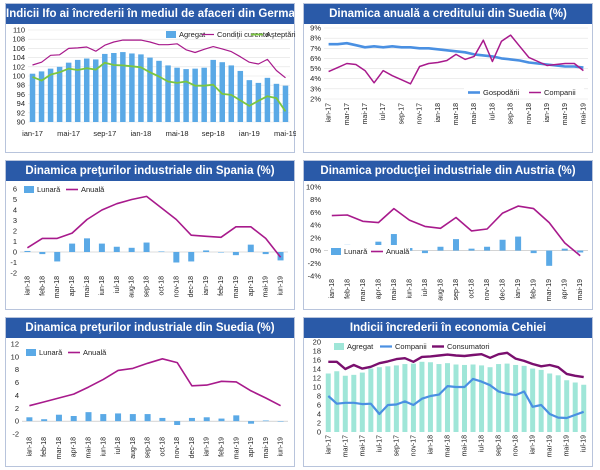 This screenshot has height=470, width=600. What do you see at coordinates (15, 434) in the screenshot?
I see `y-tick-label: -2` at bounding box center [15, 434].